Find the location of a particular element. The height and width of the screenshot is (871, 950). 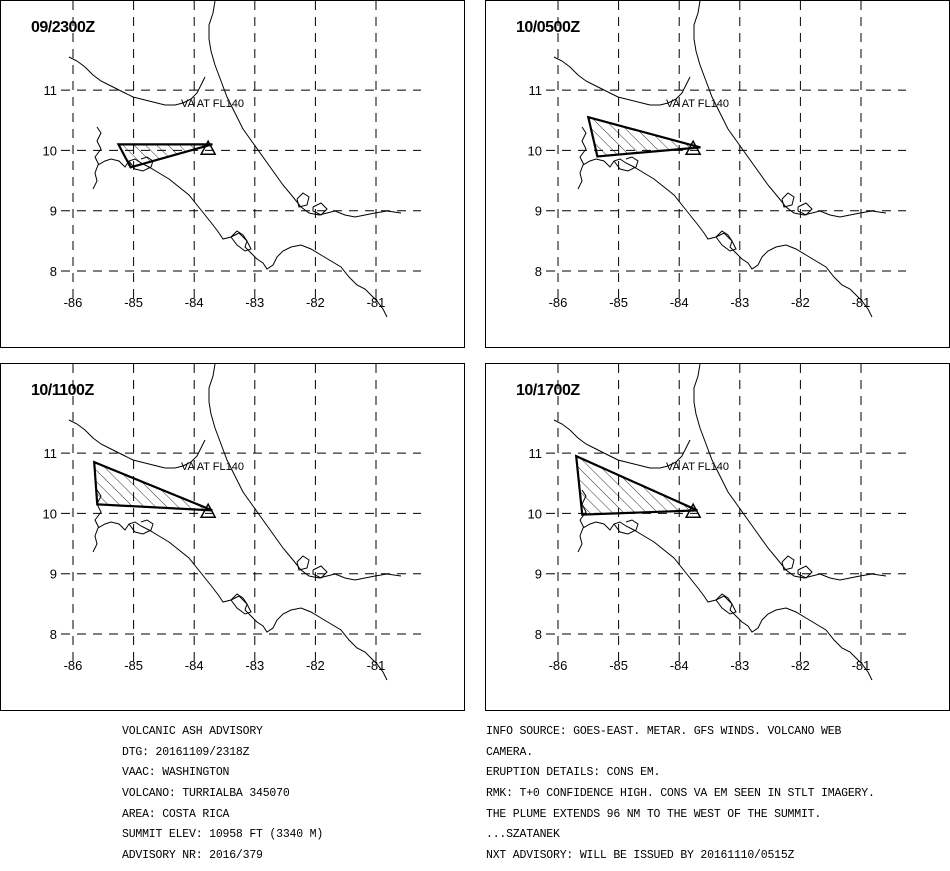

advisory-line: ...SZATANEK is located at coordinates (523, 835).